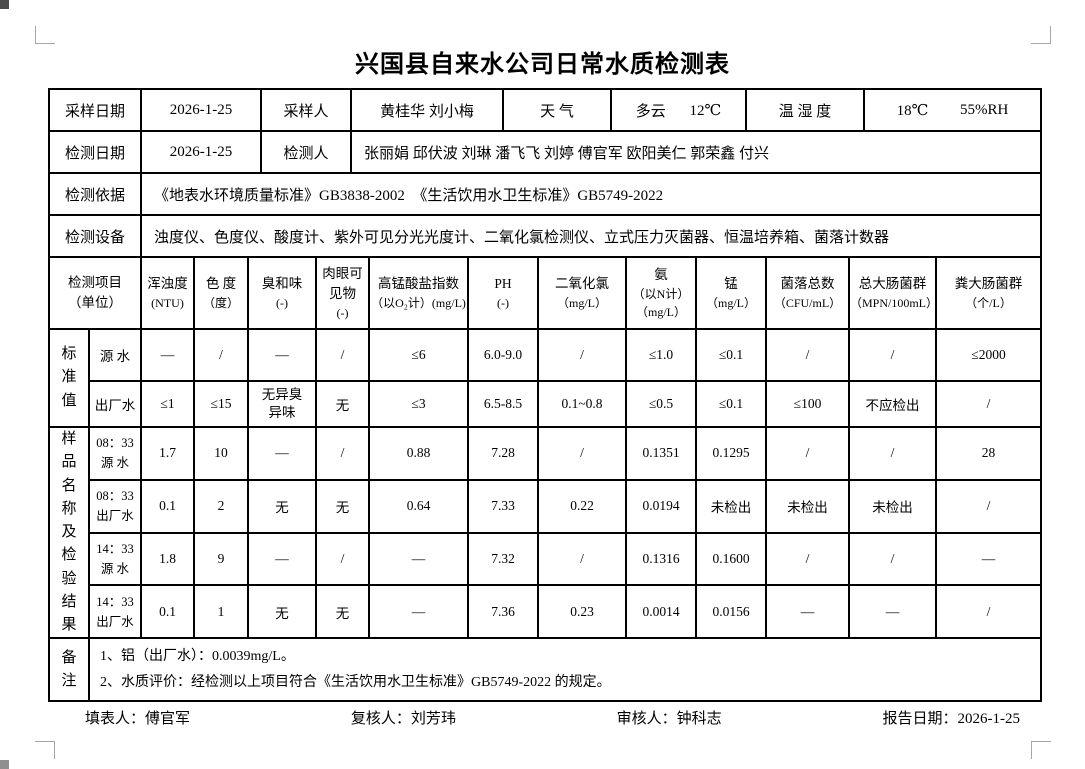  What do you see at coordinates (137, 717) in the screenshot?
I see `filler-field: 填表人：傅官军` at bounding box center [137, 717].